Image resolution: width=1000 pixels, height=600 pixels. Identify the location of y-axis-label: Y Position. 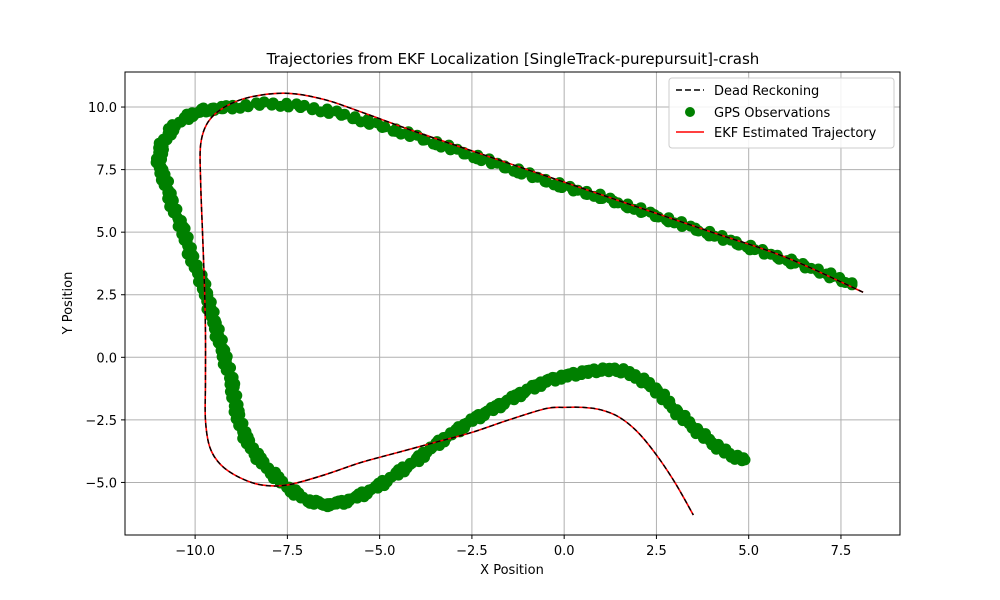
(68, 304).